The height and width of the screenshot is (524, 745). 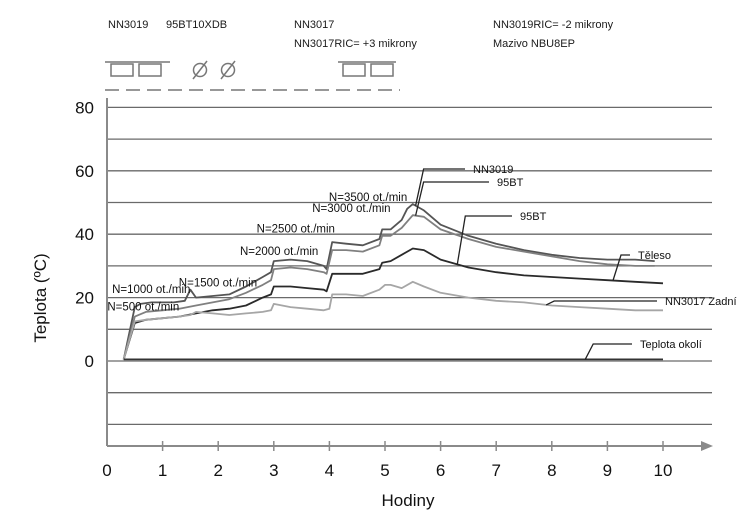 What do you see at coordinates (534, 44) in the screenshot?
I see `header-lubricant: Mazivo NBU8EP` at bounding box center [534, 44].